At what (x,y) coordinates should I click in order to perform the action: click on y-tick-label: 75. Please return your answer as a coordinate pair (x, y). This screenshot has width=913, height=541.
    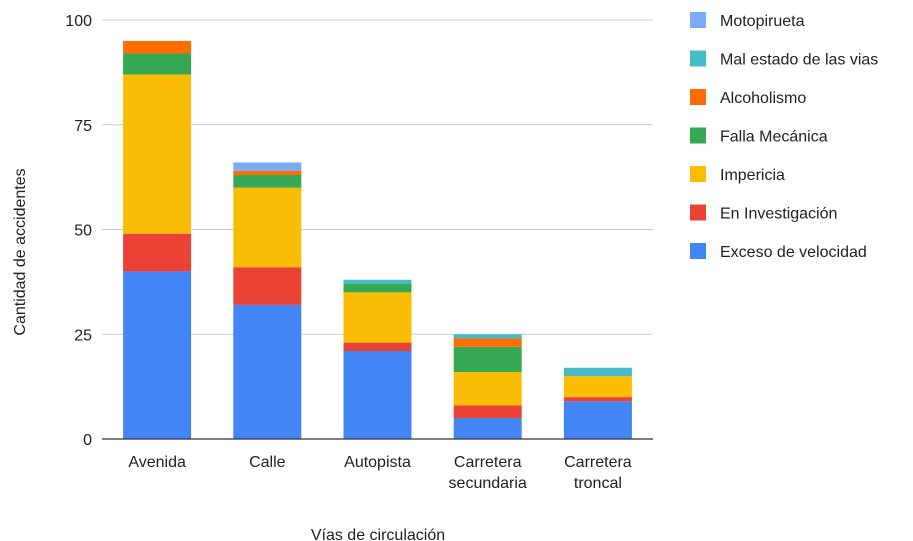
    Looking at the image, I should click on (83, 126).